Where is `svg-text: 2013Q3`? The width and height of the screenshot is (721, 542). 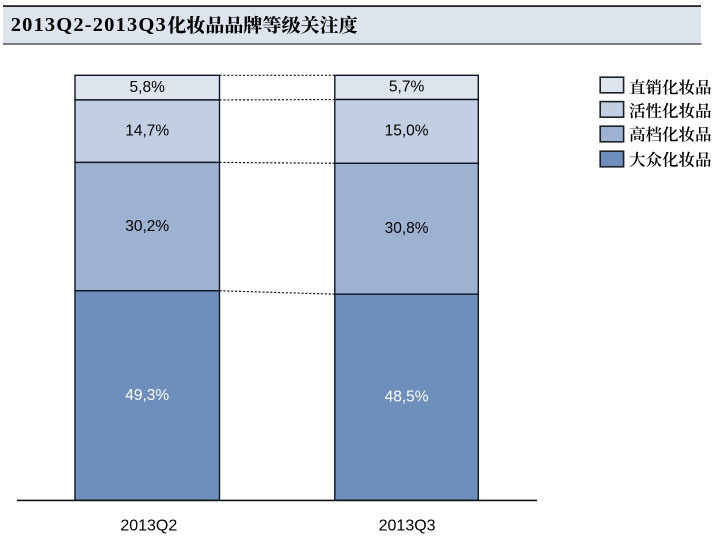 svg-text: 2013Q3 is located at coordinates (407, 526).